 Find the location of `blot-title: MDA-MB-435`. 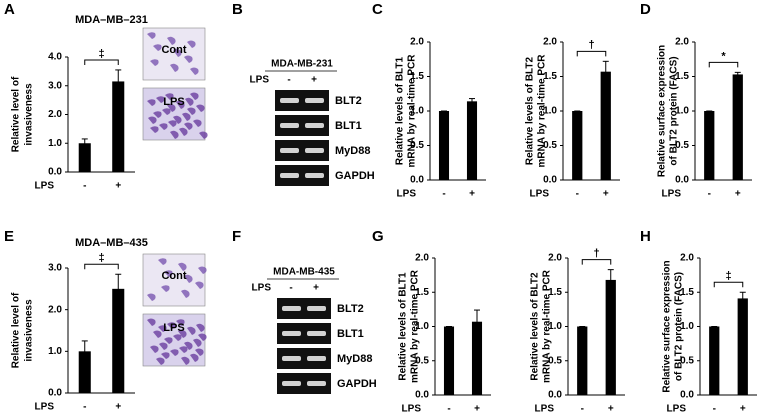

blot-title: MDA-MB-435 is located at coordinates (304, 272).